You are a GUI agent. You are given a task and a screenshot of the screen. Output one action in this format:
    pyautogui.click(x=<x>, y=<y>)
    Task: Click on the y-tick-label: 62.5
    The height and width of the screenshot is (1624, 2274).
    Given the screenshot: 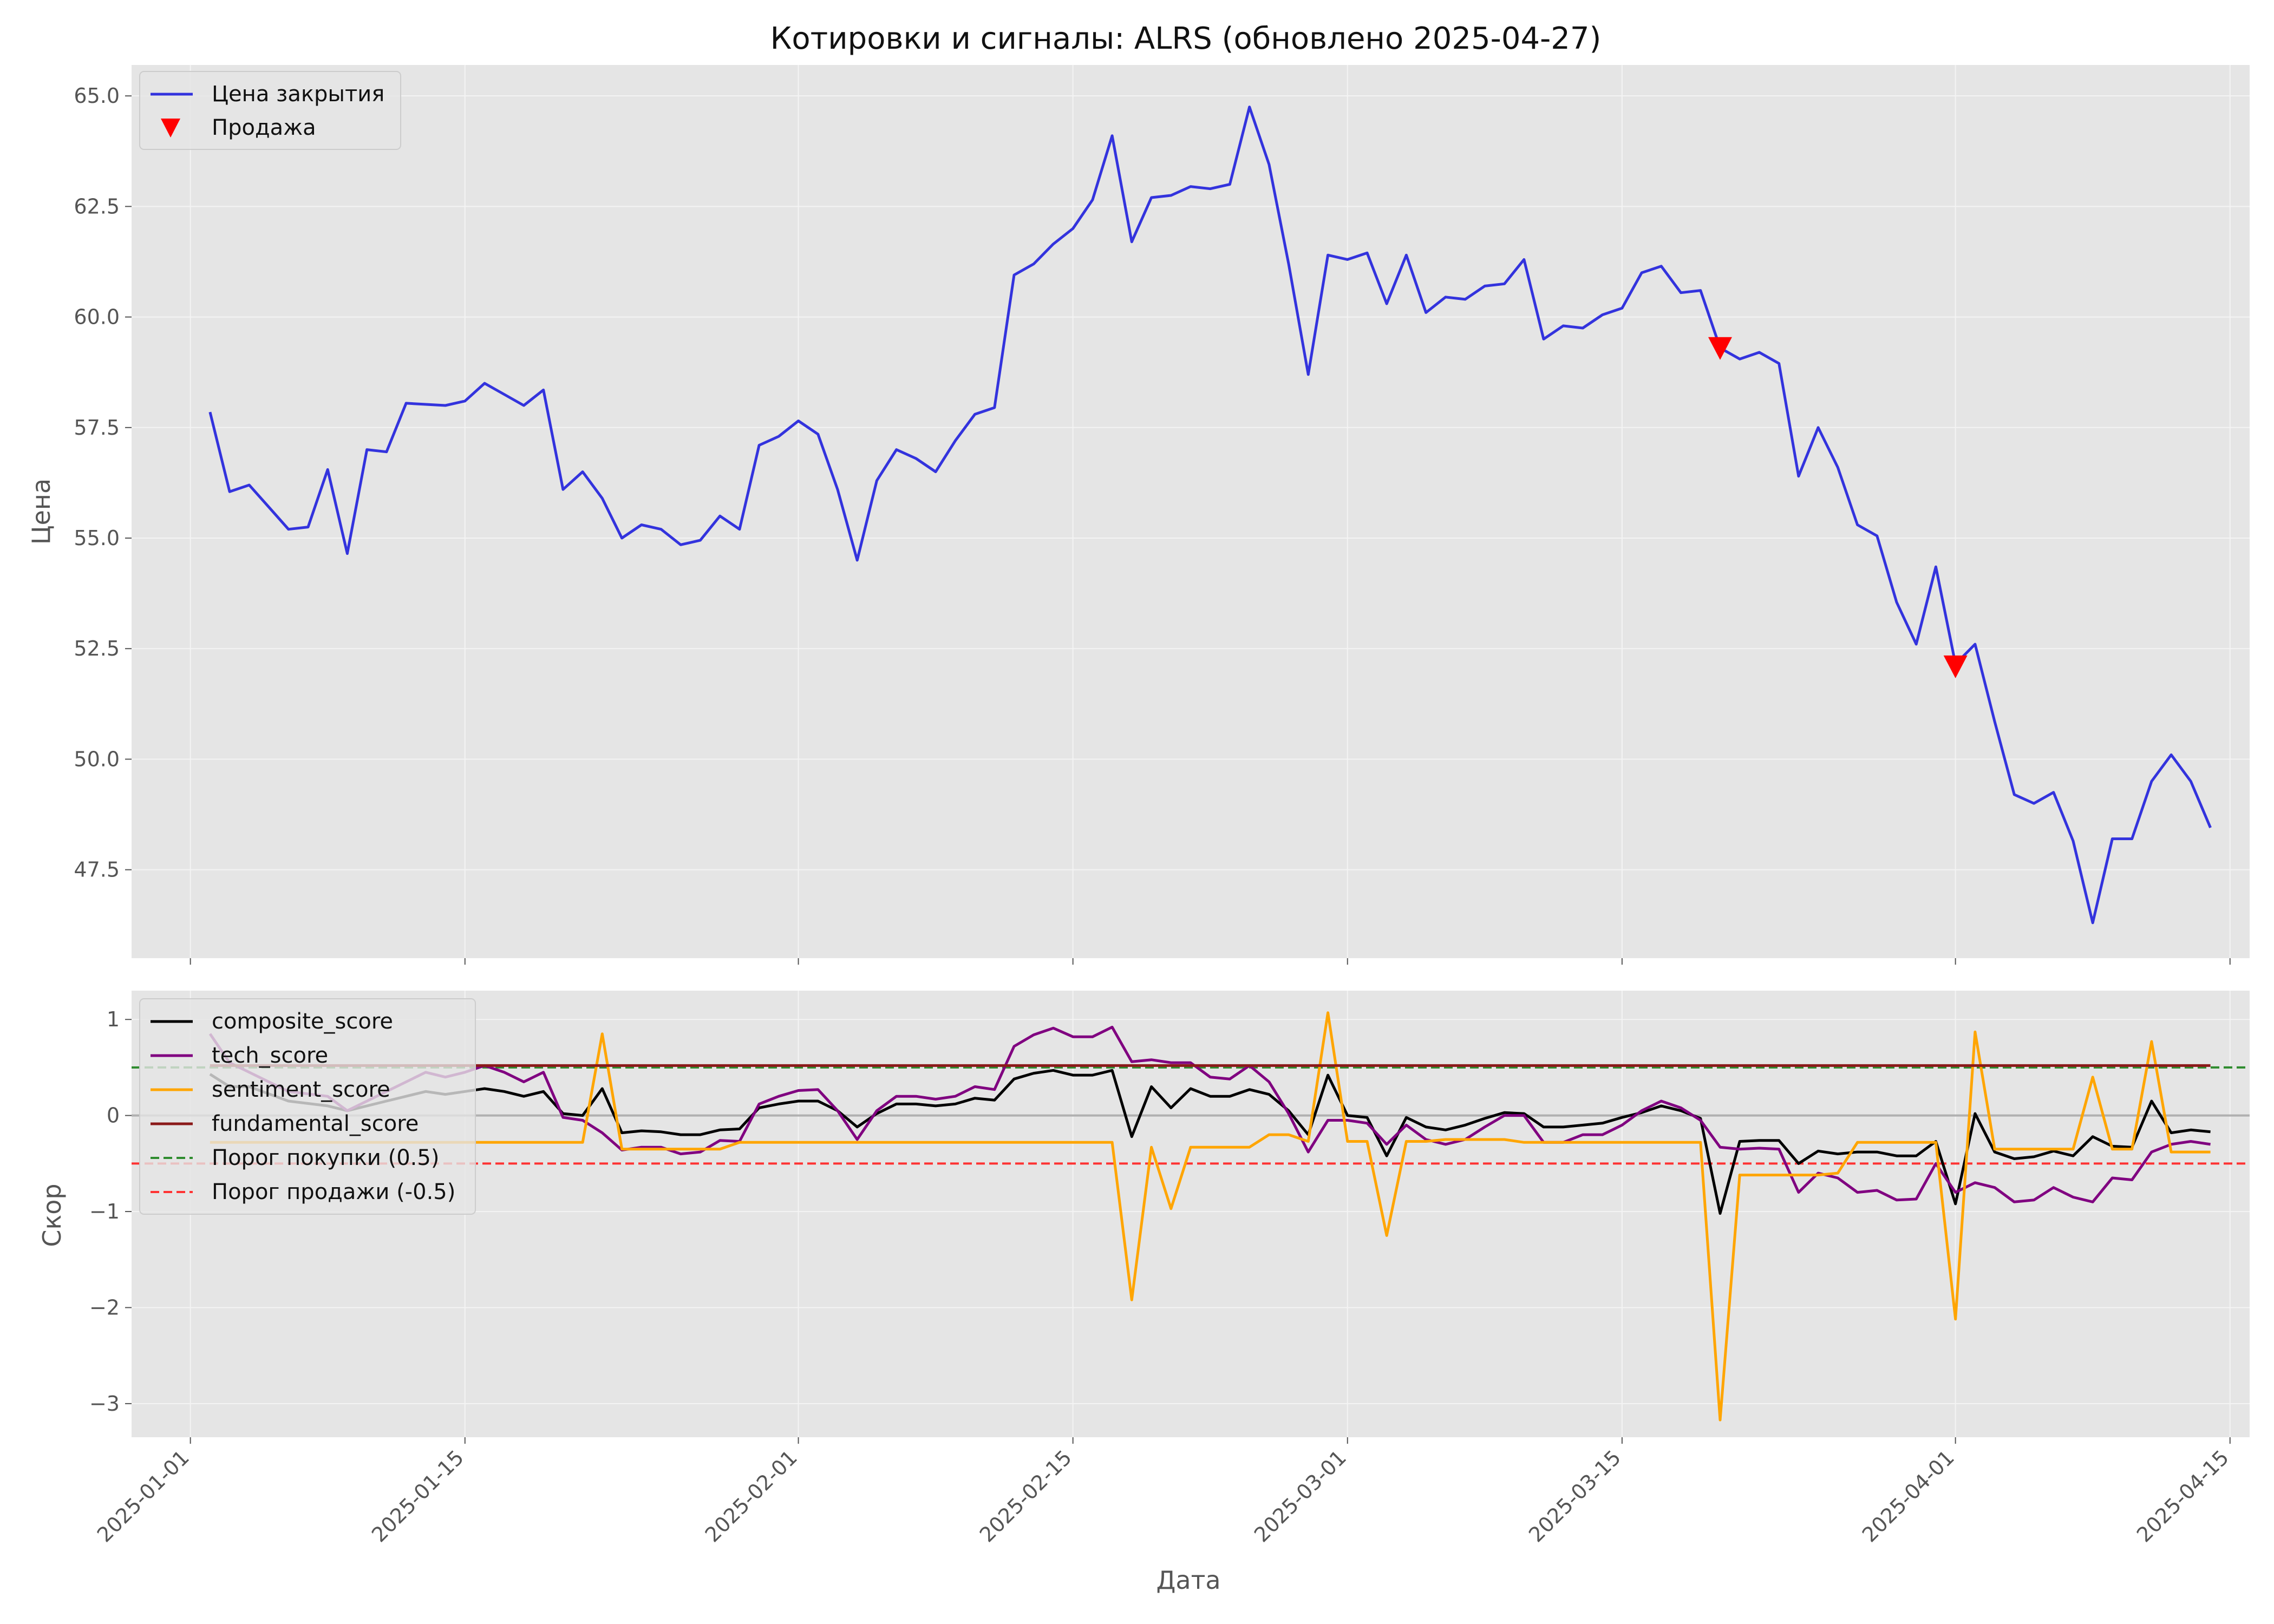 What is the action you would take?
    pyautogui.click(x=97, y=206)
    